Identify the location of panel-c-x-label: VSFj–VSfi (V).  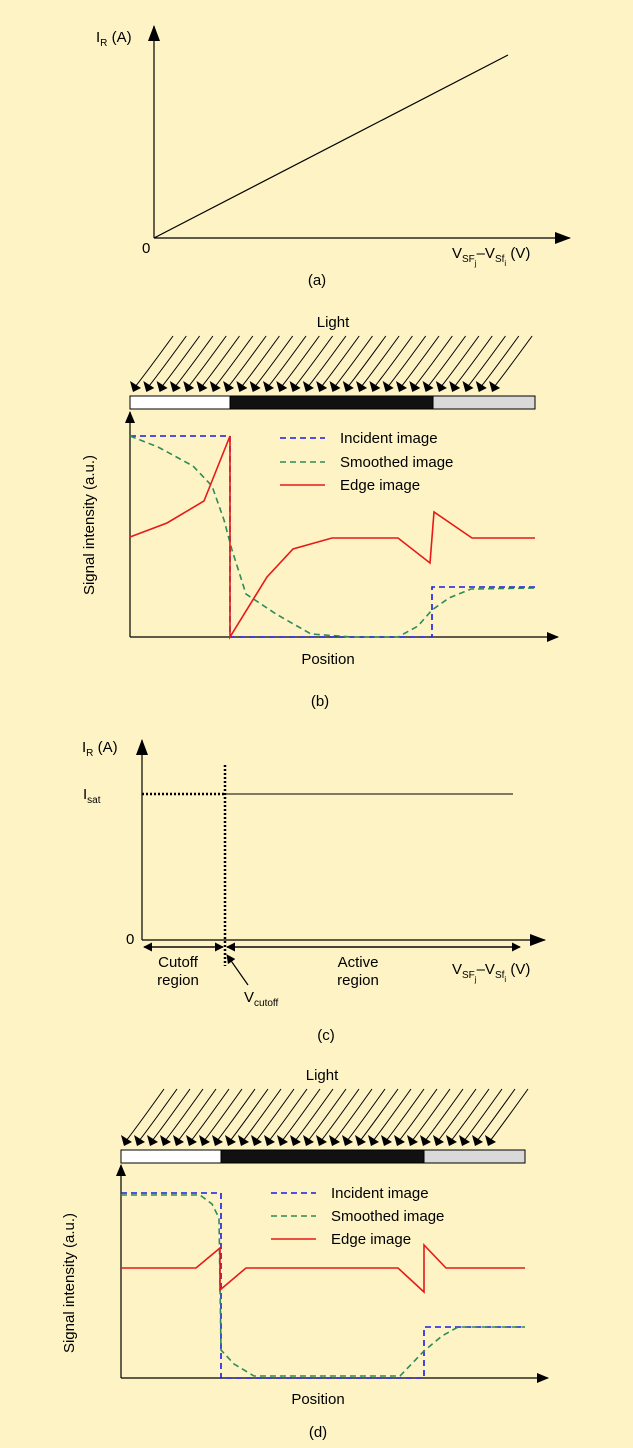
(491, 972).